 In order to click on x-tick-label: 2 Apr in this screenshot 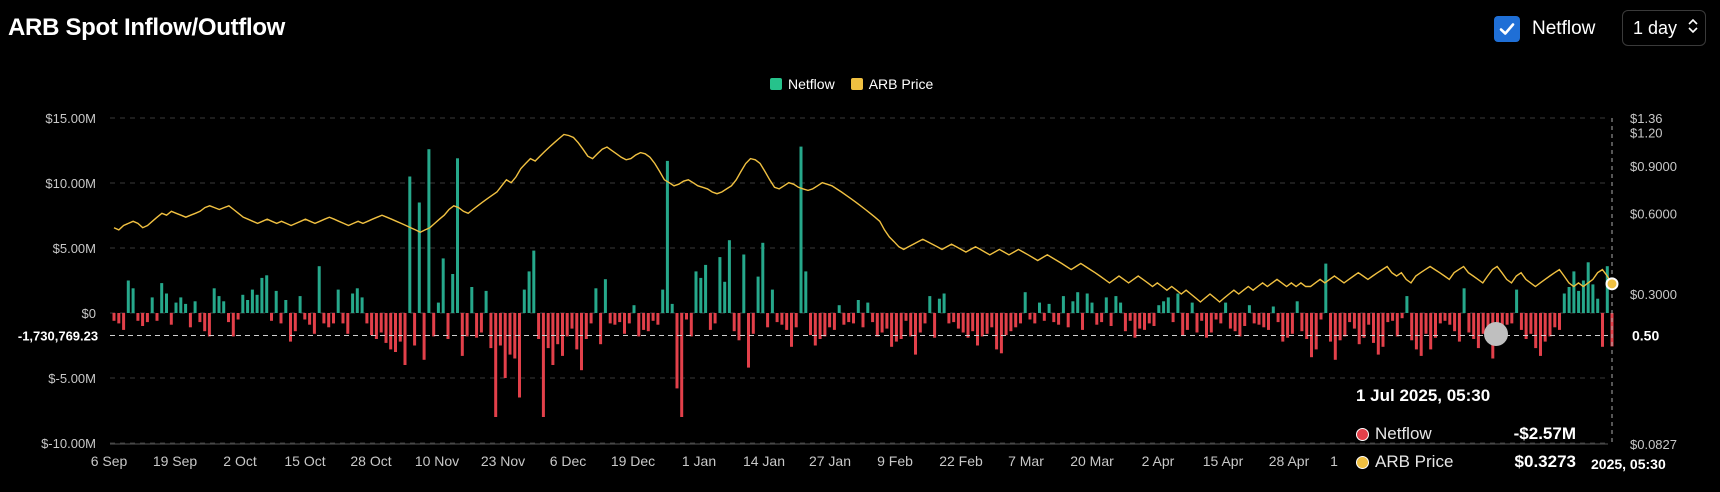, I will do `click(1158, 461)`.